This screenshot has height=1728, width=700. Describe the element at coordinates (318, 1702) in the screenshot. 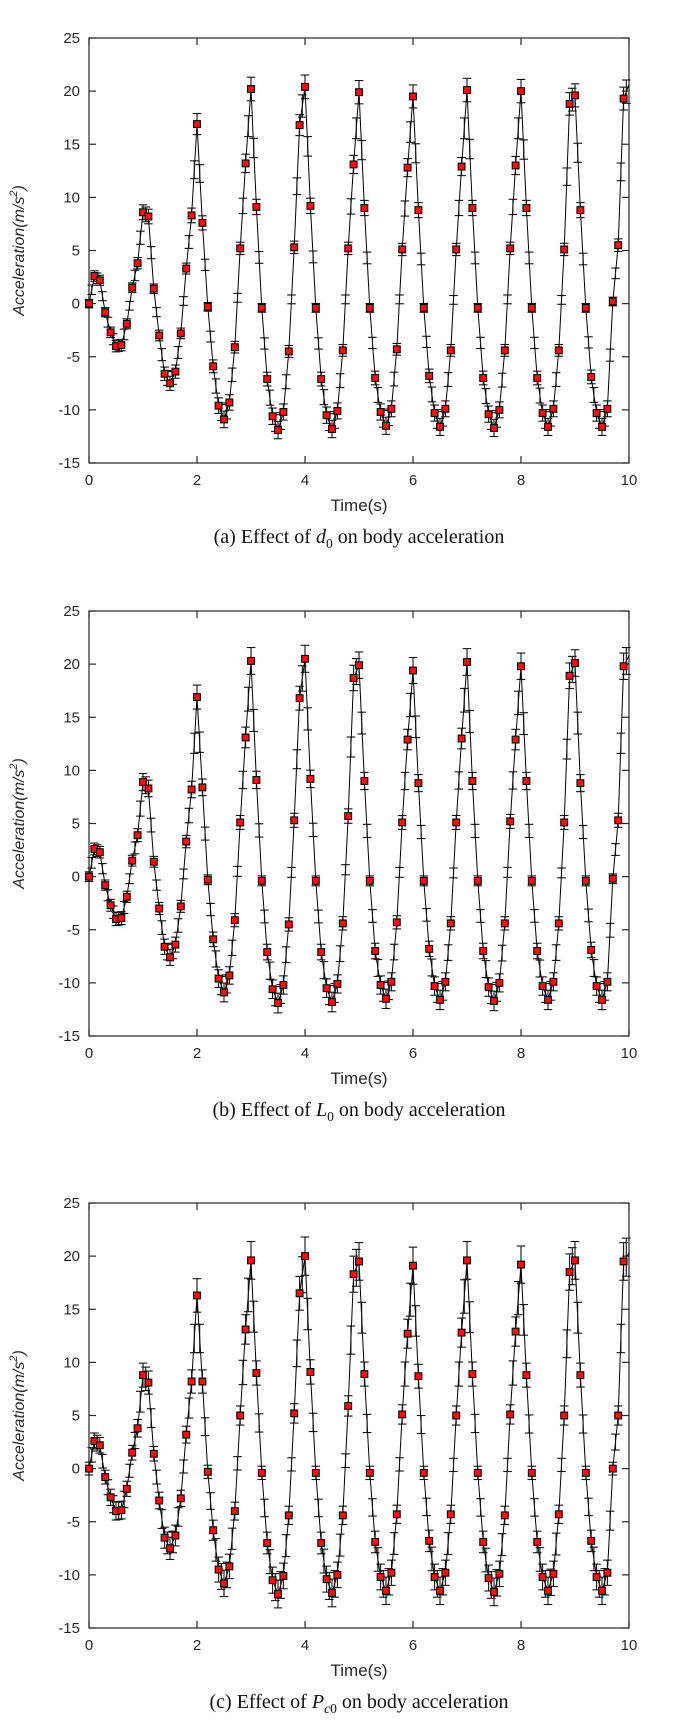

I see `caption-c-symbol: P` at that location.